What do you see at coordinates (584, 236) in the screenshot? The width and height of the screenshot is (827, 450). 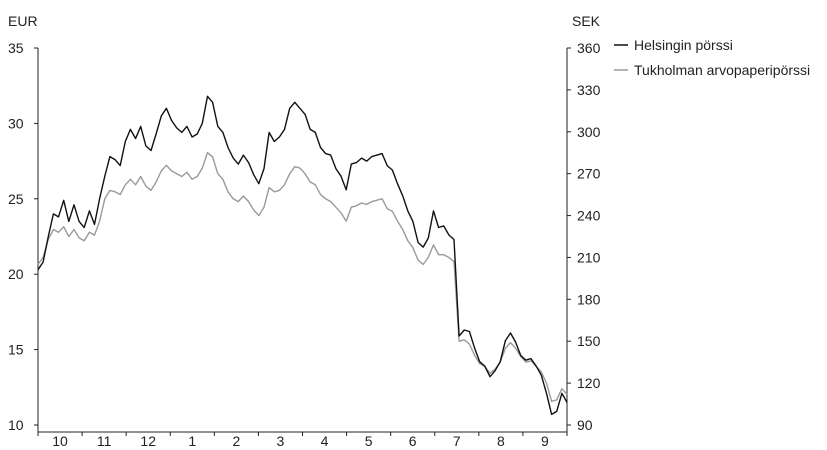 I see `right-axis-ticks: 90 120 150 180 210 240 270 300 330 360` at bounding box center [584, 236].